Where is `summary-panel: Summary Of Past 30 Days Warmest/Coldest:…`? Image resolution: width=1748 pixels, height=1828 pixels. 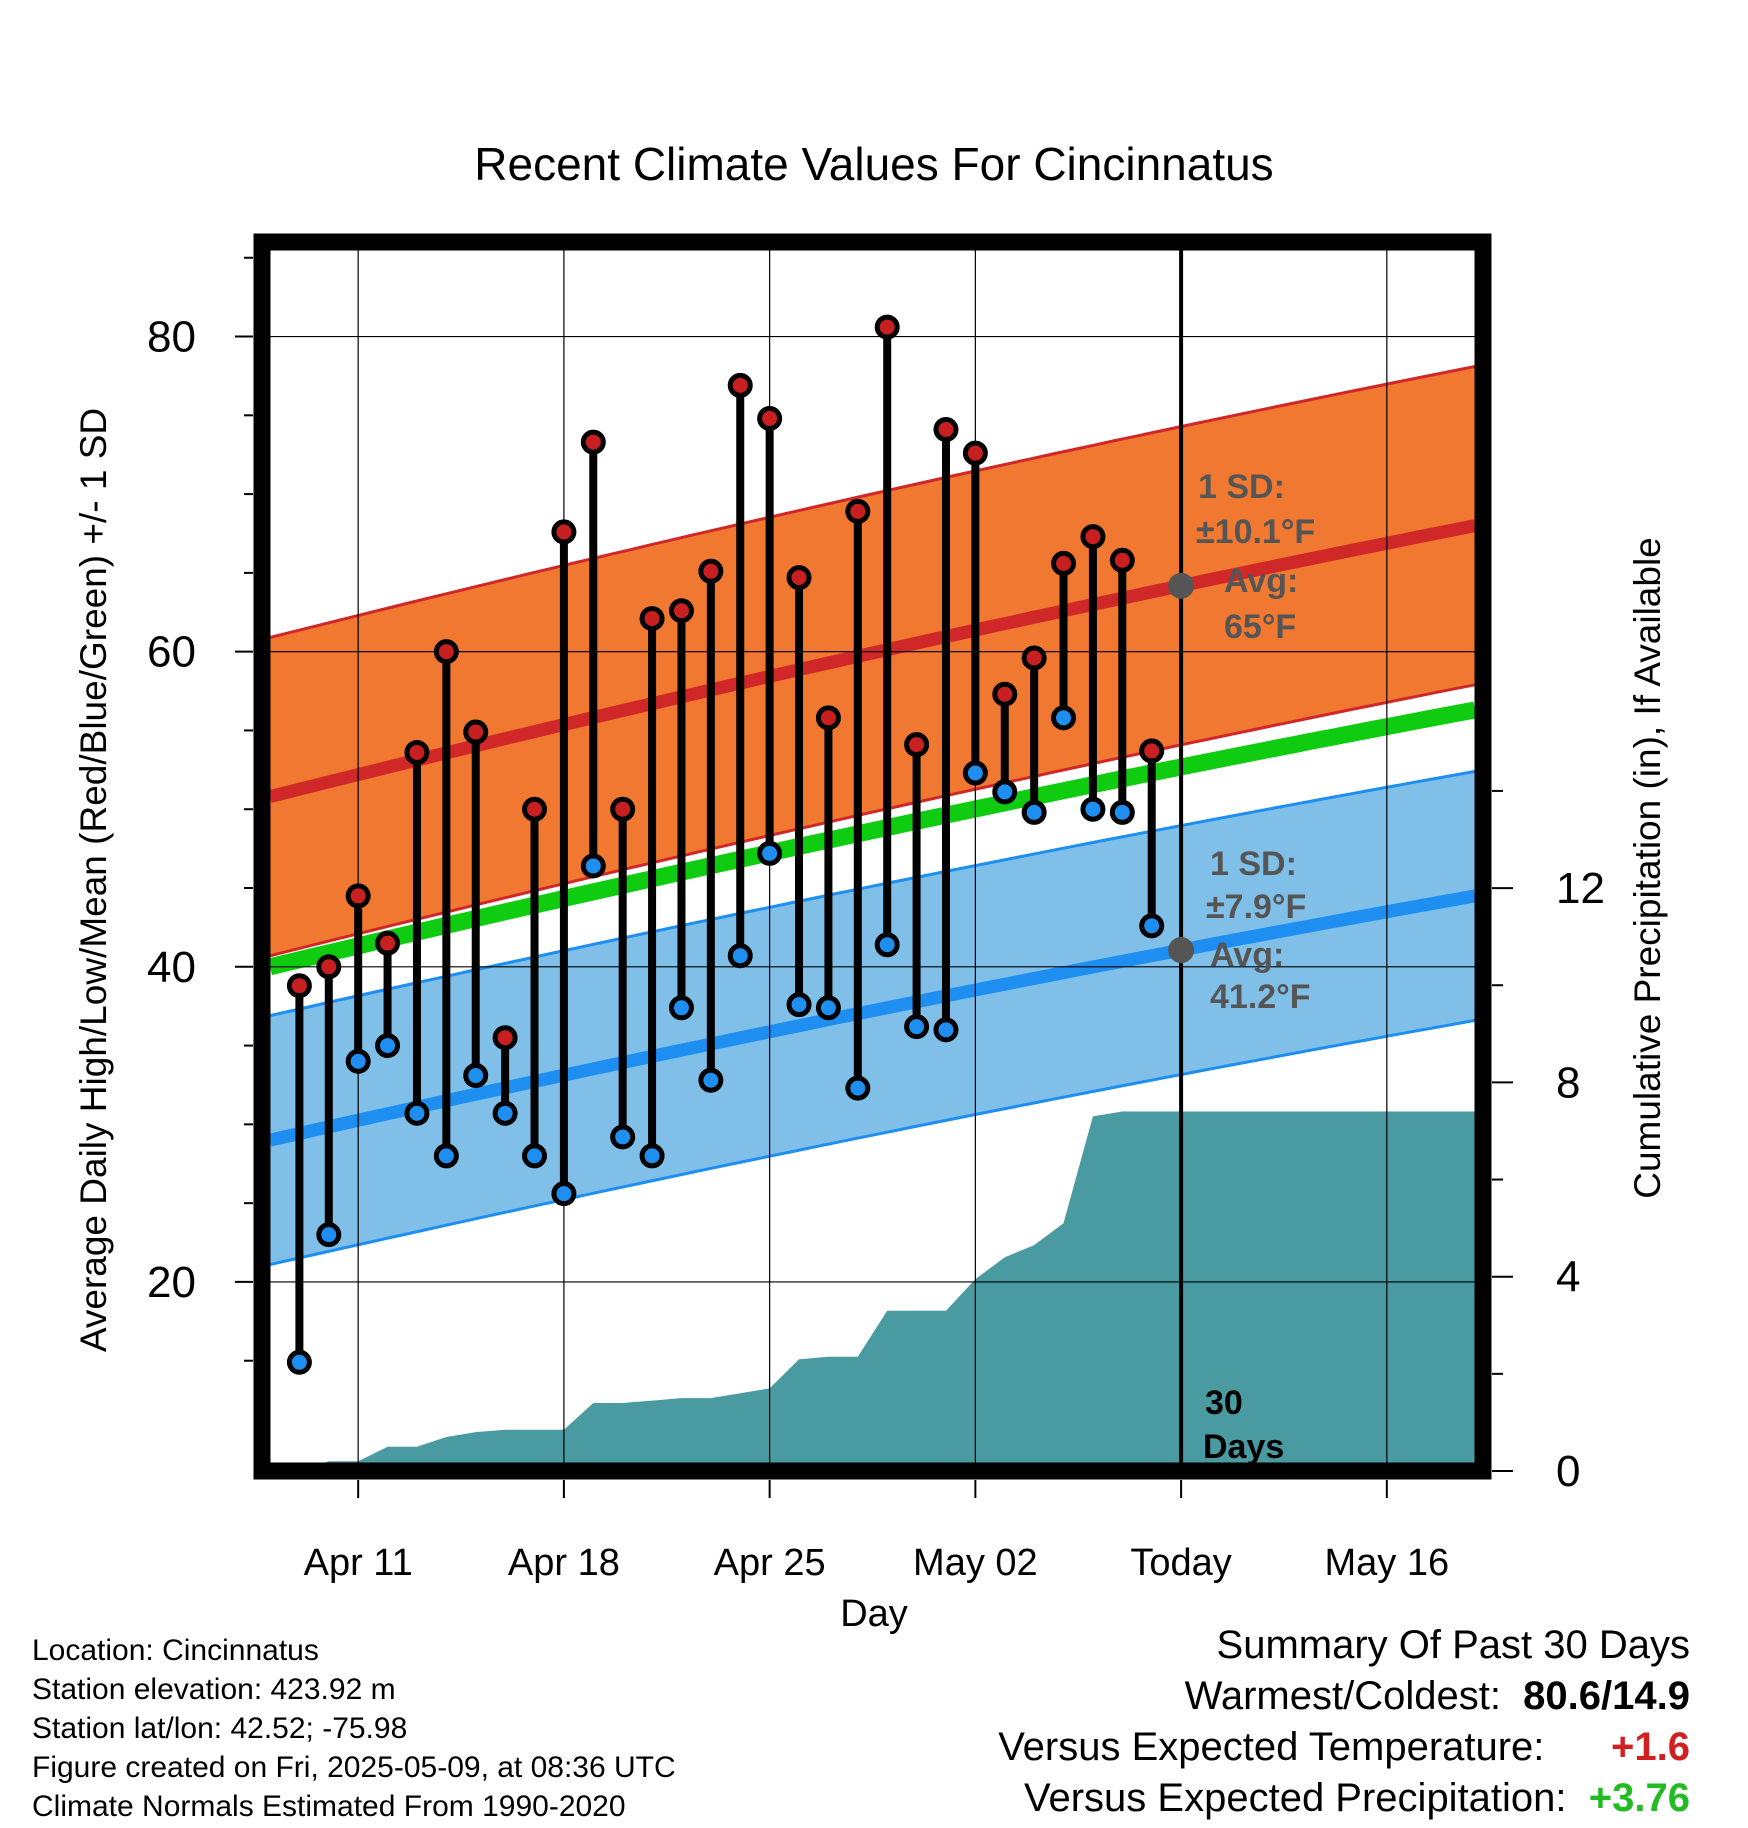
summary-panel: Summary Of Past 30 Days Warmest/Coldest:… is located at coordinates (1344, 1722).